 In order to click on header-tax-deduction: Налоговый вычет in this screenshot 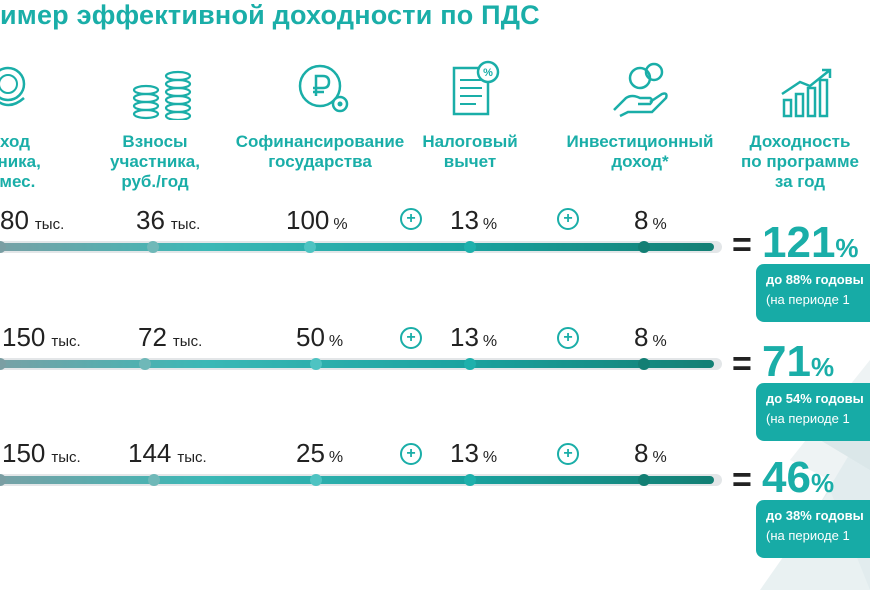, I will do `click(470, 151)`.